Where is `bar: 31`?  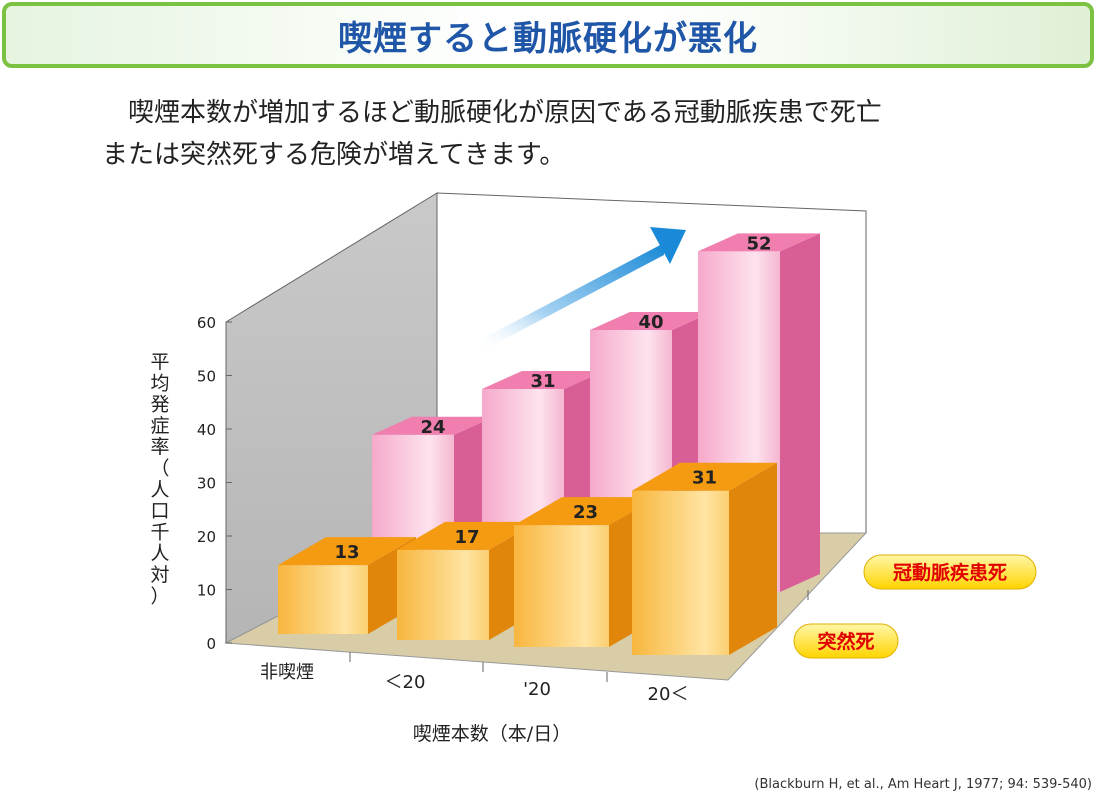
bar: 31 is located at coordinates (704, 558).